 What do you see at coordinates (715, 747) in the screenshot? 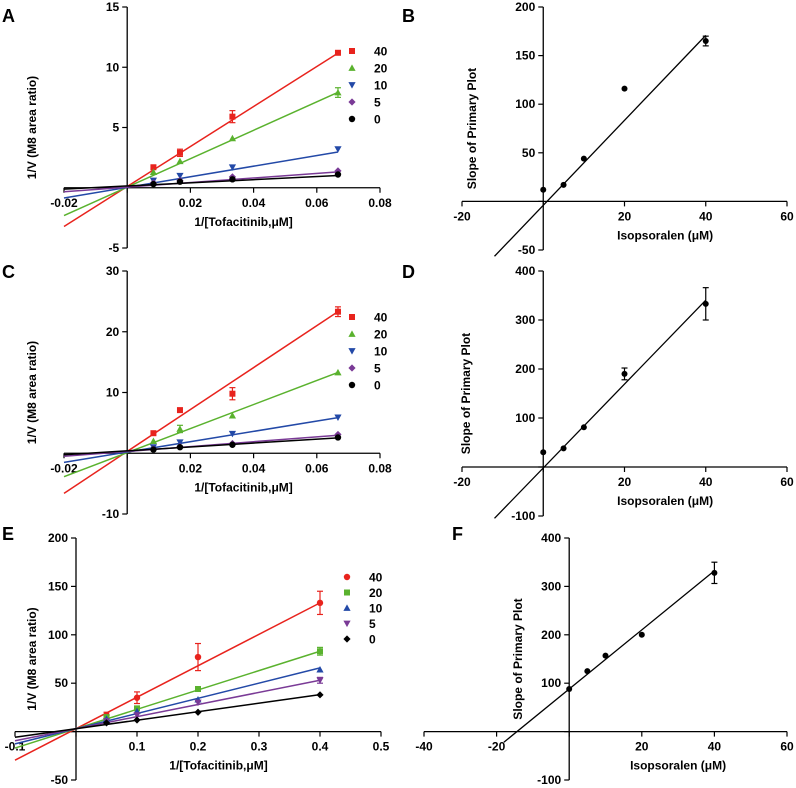
I see `x-tick-label-f: 40` at bounding box center [715, 747].